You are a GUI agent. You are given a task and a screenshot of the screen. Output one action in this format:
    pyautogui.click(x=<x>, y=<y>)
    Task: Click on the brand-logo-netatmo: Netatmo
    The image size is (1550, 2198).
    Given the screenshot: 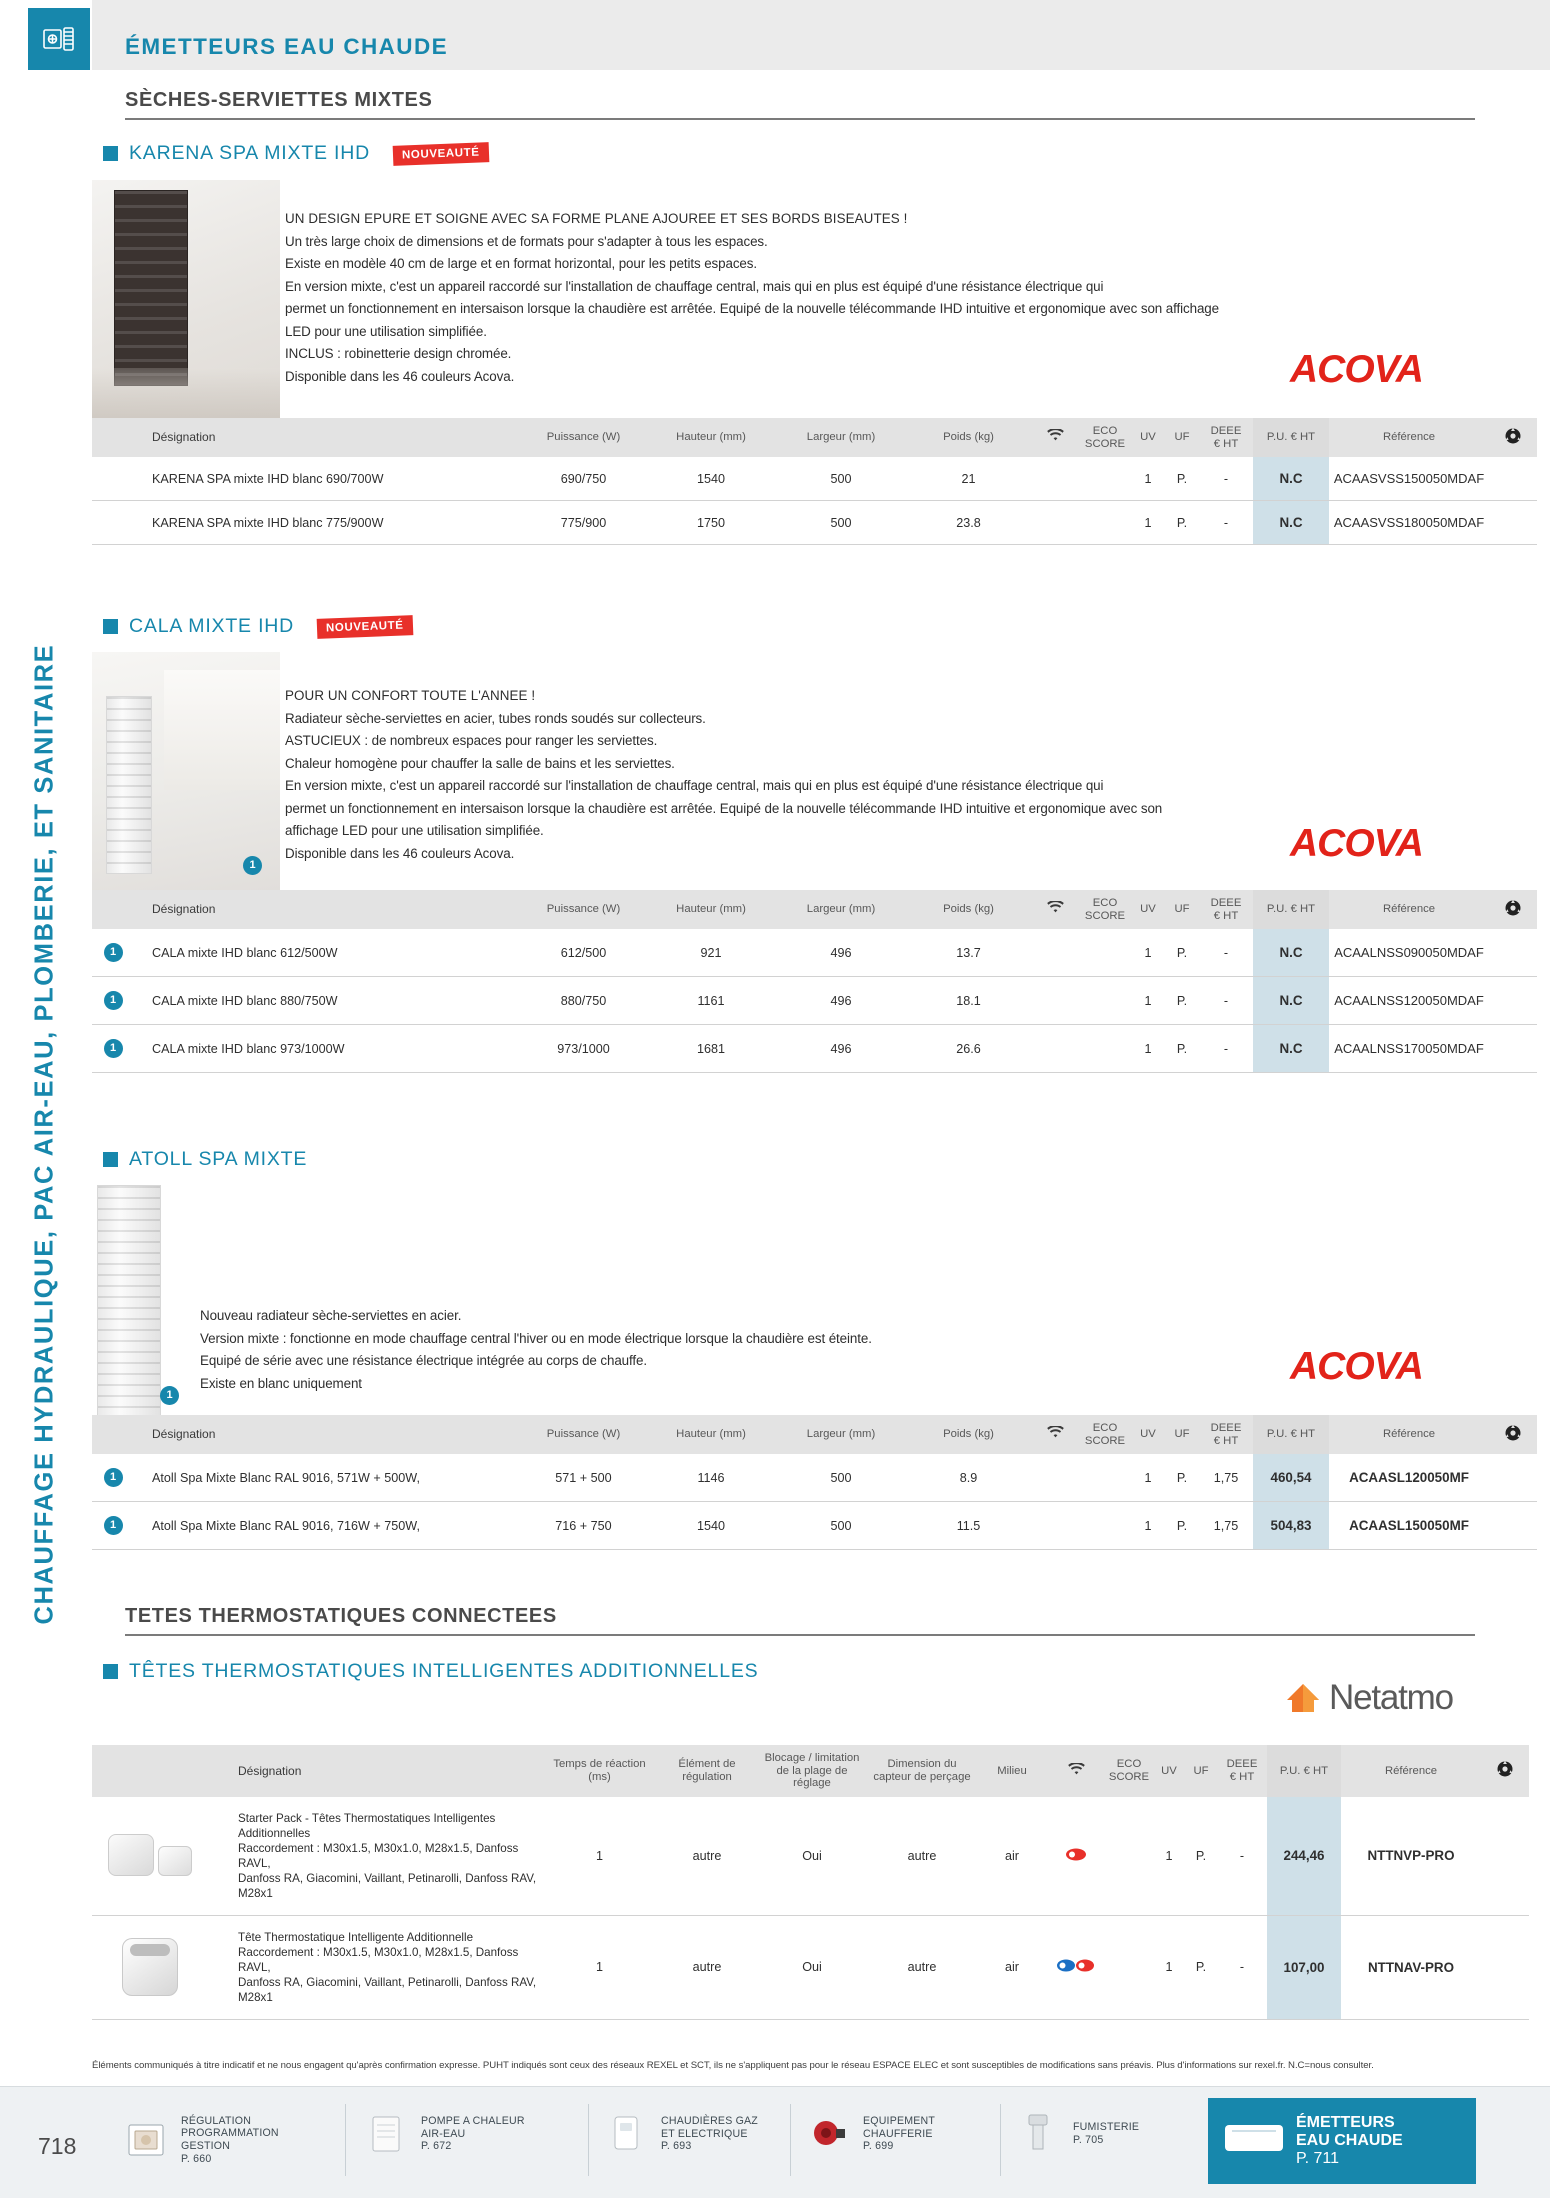 What is the action you would take?
    pyautogui.click(x=1369, y=1698)
    